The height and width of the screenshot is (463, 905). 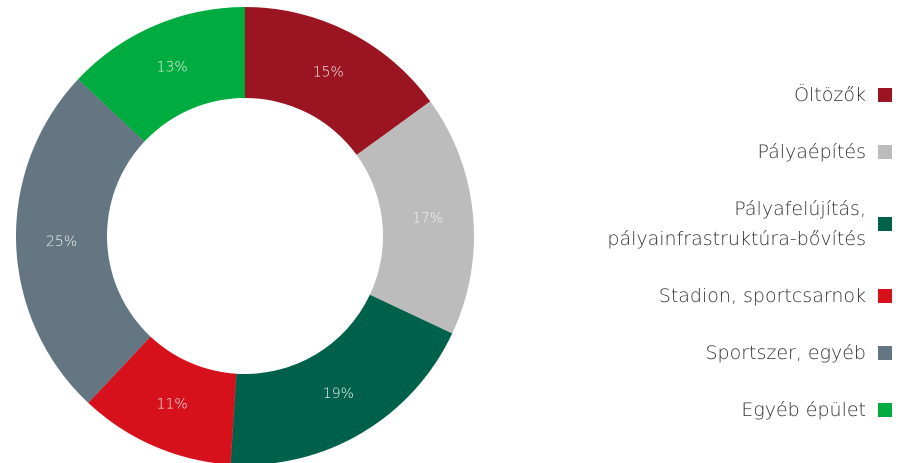 What do you see at coordinates (427, 219) in the screenshot?
I see `slice-label: 17%` at bounding box center [427, 219].